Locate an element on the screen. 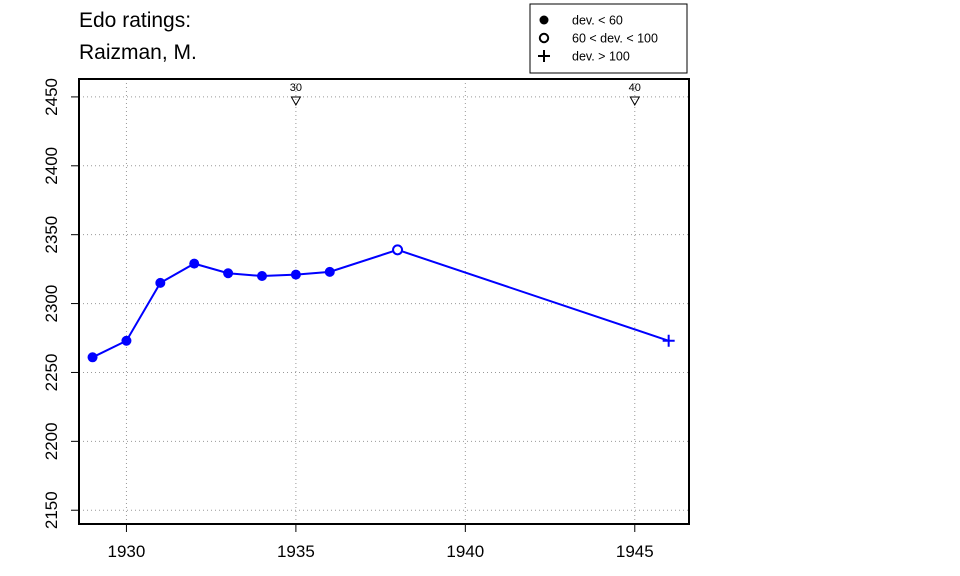 The width and height of the screenshot is (960, 576). y-tick-label: 2300 is located at coordinates (51, 304).